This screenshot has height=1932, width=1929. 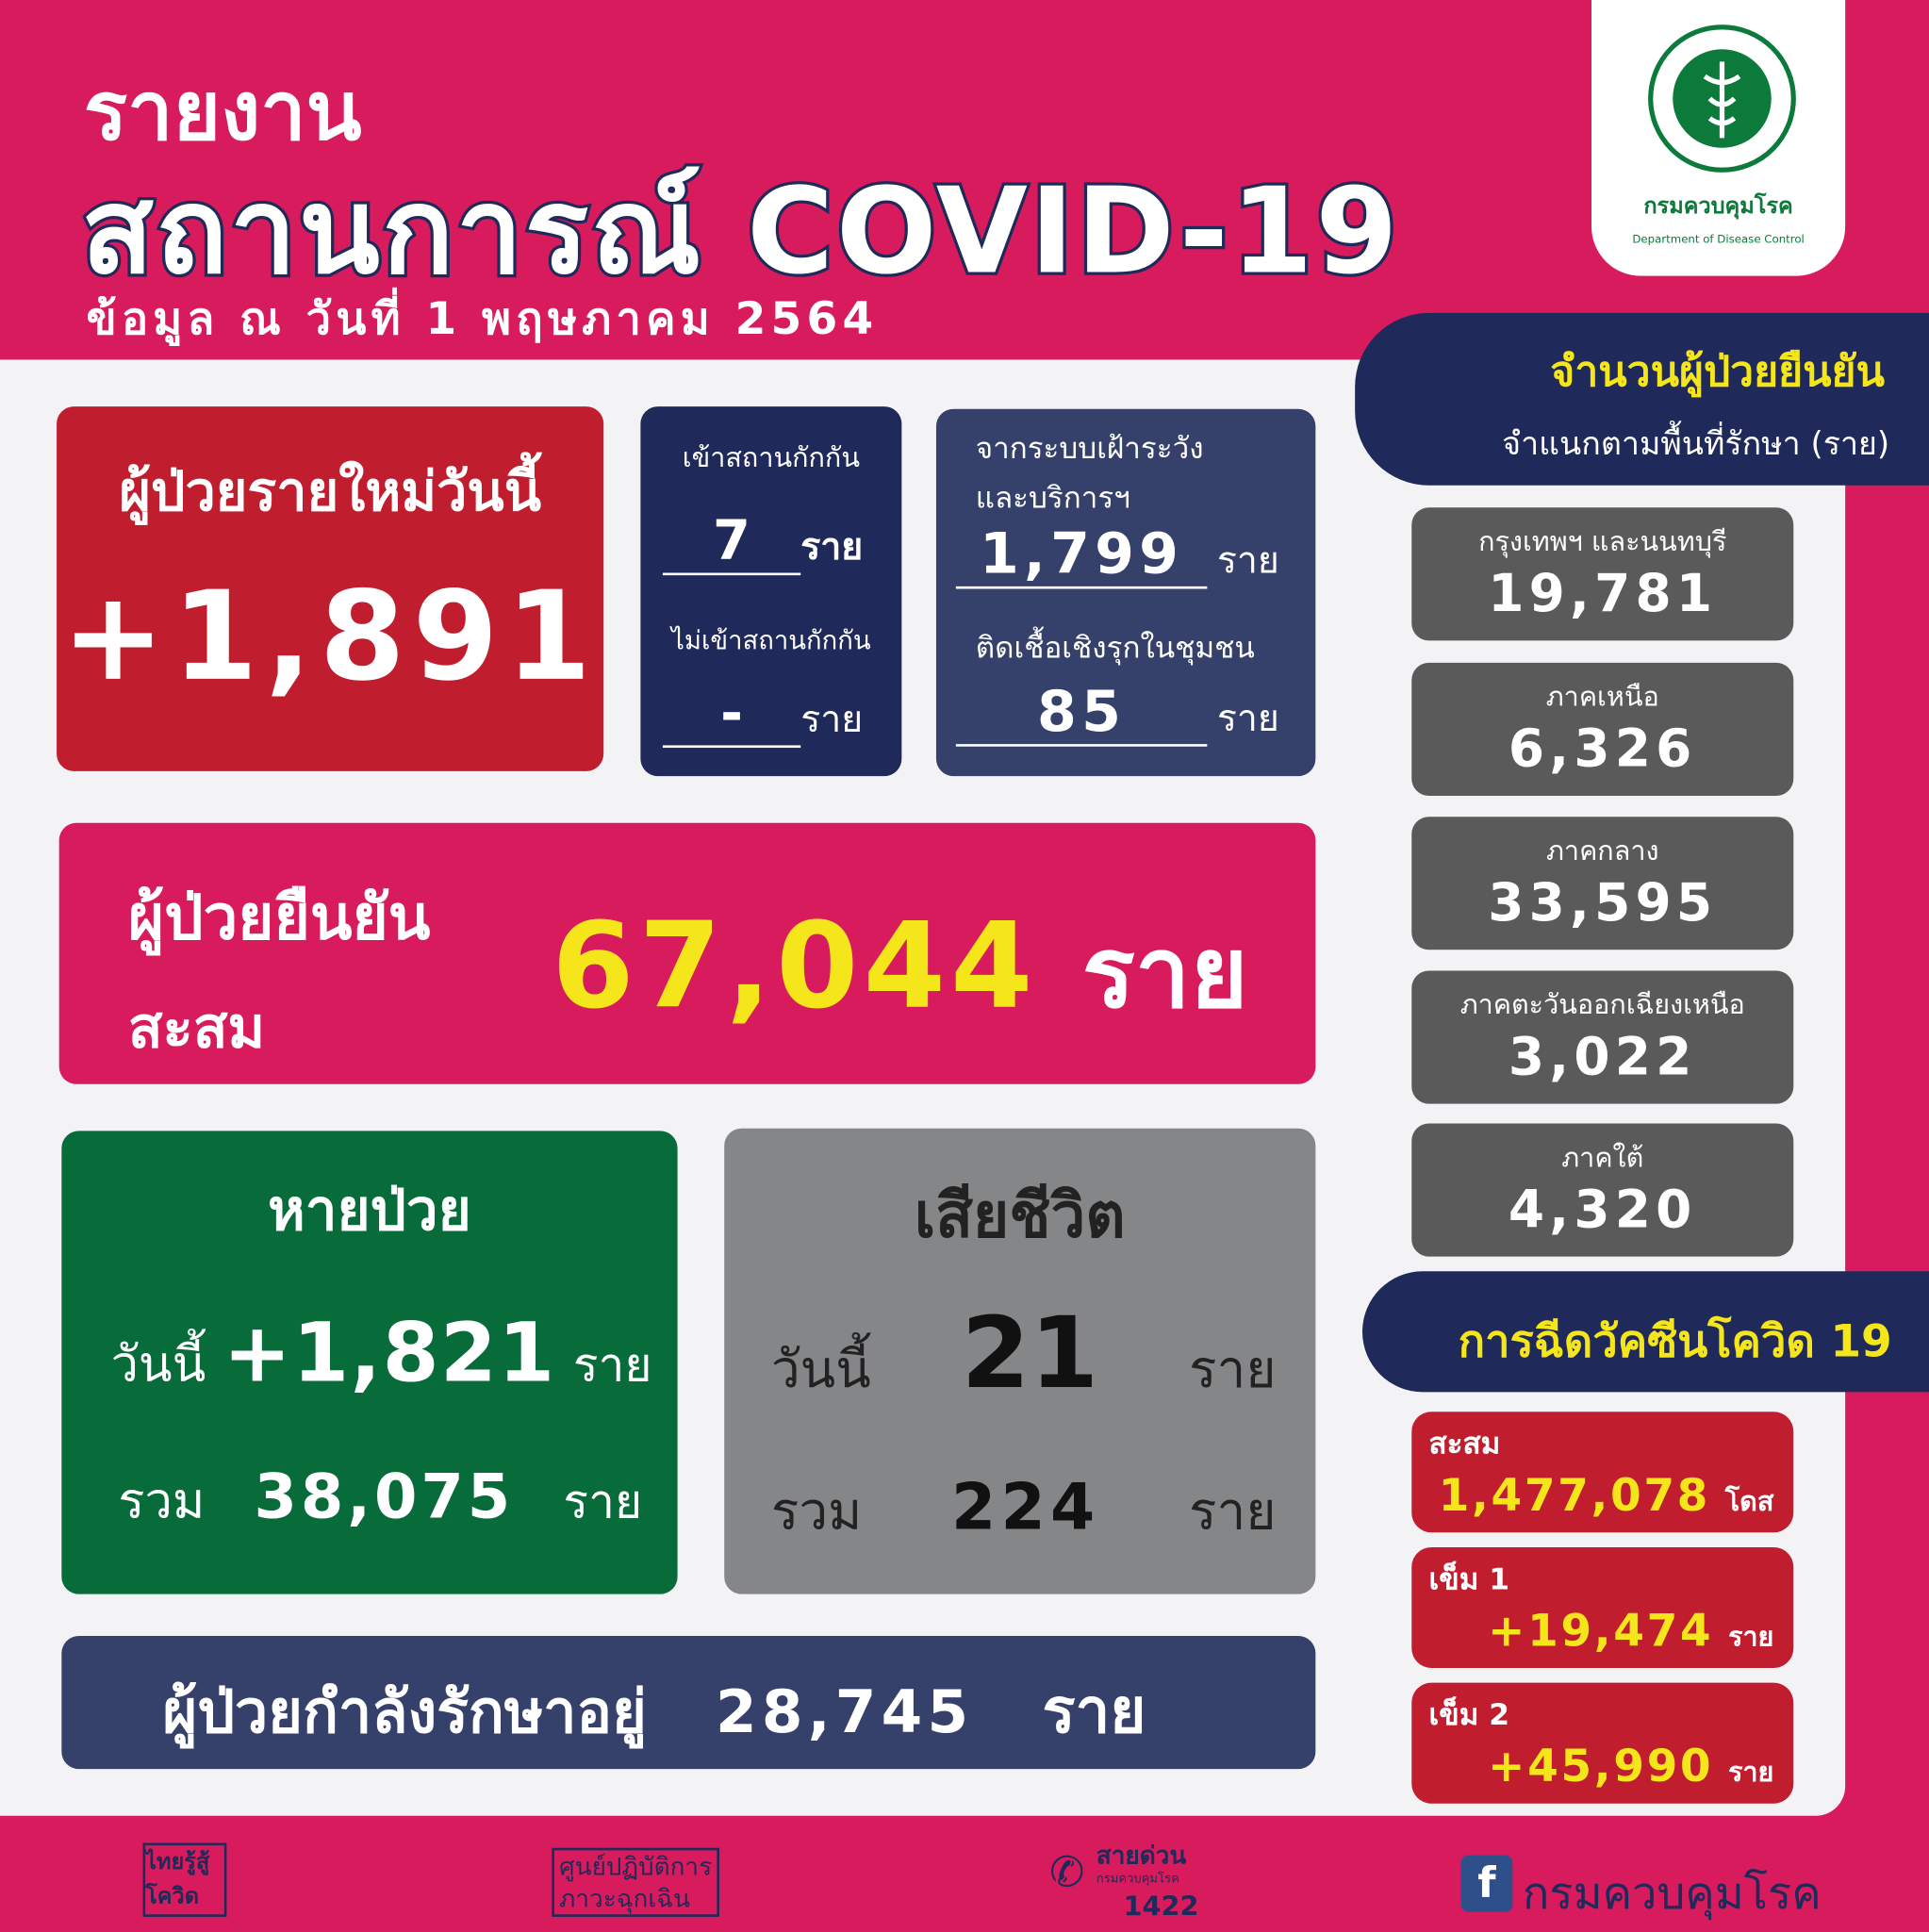 I want to click on vaccine-label: เข็ม 2, so click(x=1469, y=1714).